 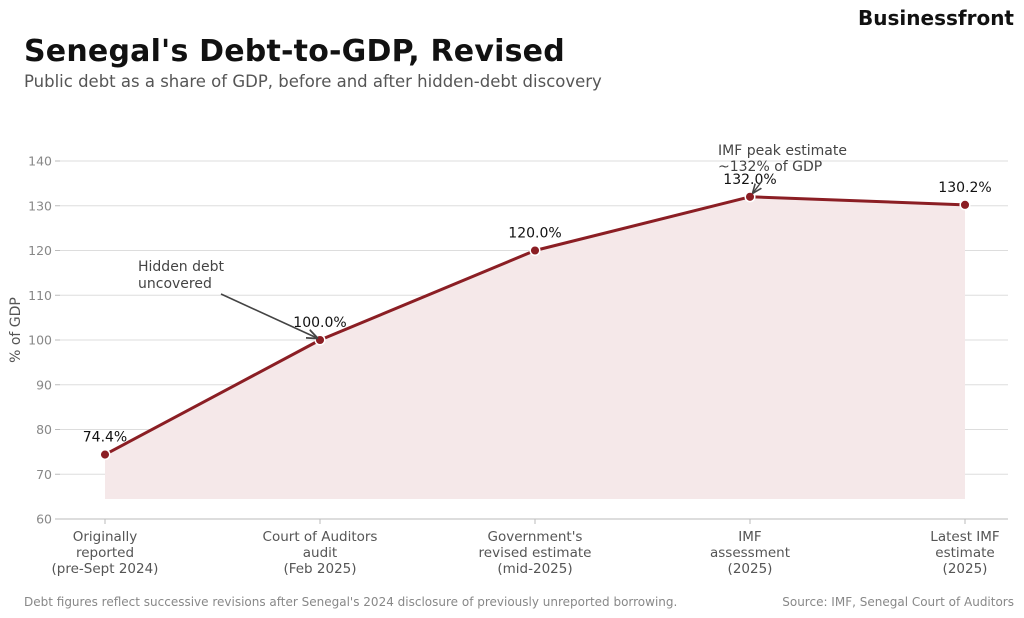 I want to click on y-tick-label: 70, so click(x=44, y=474).